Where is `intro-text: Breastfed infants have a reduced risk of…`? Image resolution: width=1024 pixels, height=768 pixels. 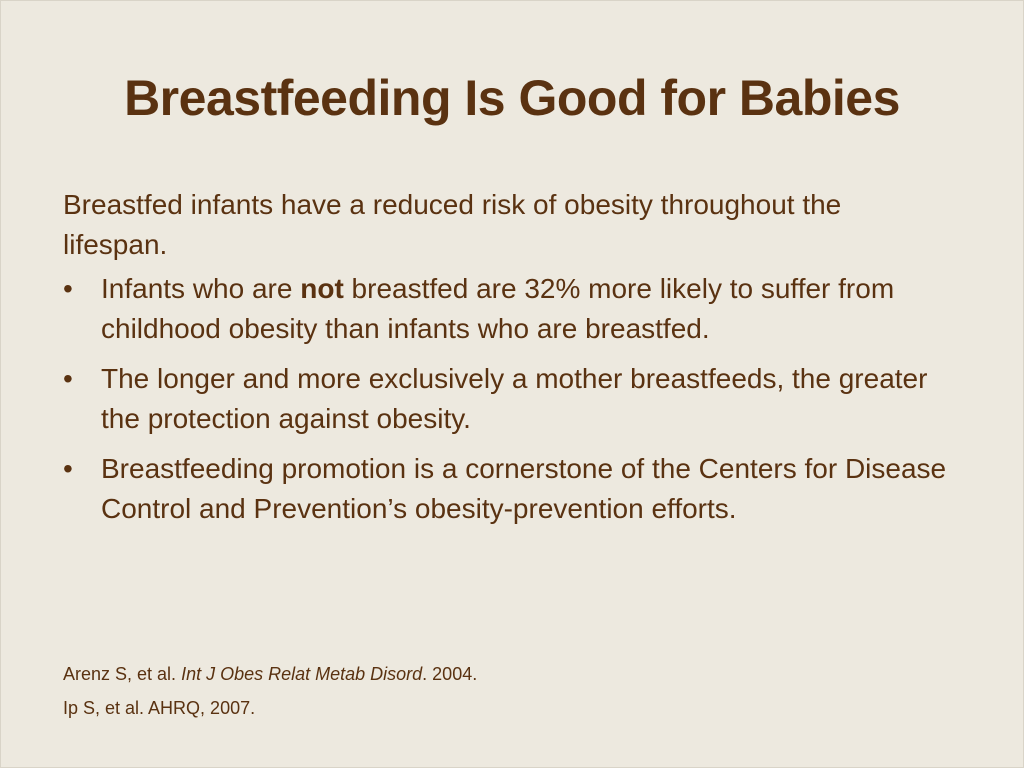
intro-text: Breastfed infants have a reduced risk of… is located at coordinates (452, 224).